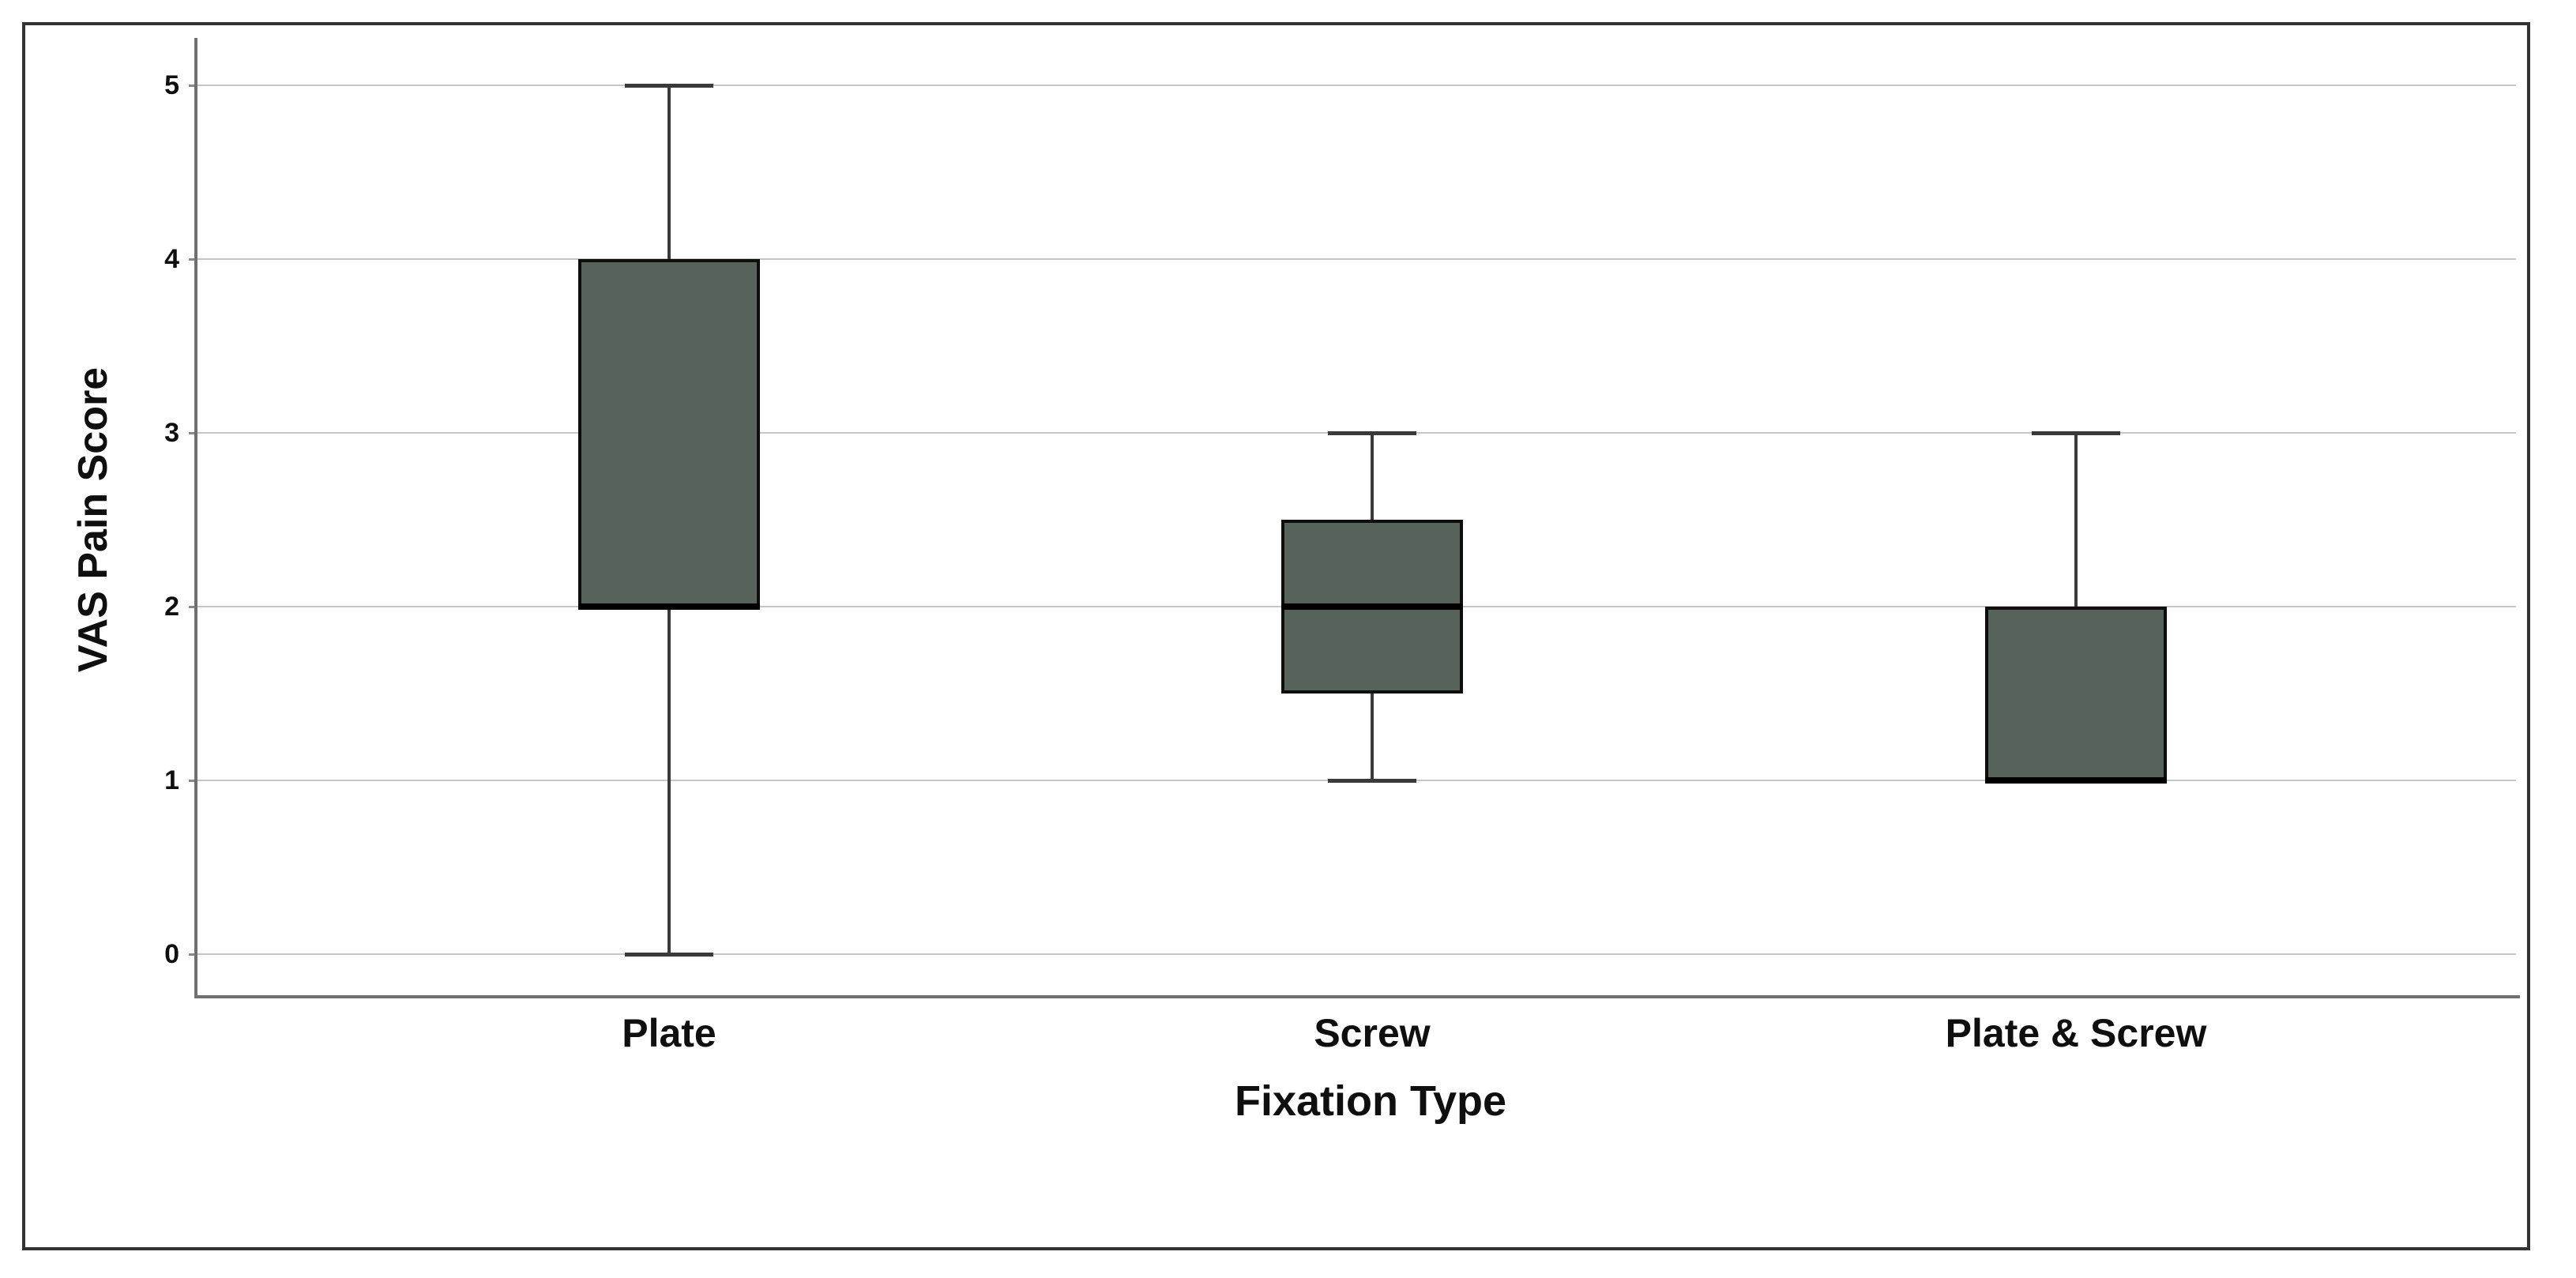 The image size is (2576, 1278). Describe the element at coordinates (1357, 997) in the screenshot. I see `x-axis-line` at that location.